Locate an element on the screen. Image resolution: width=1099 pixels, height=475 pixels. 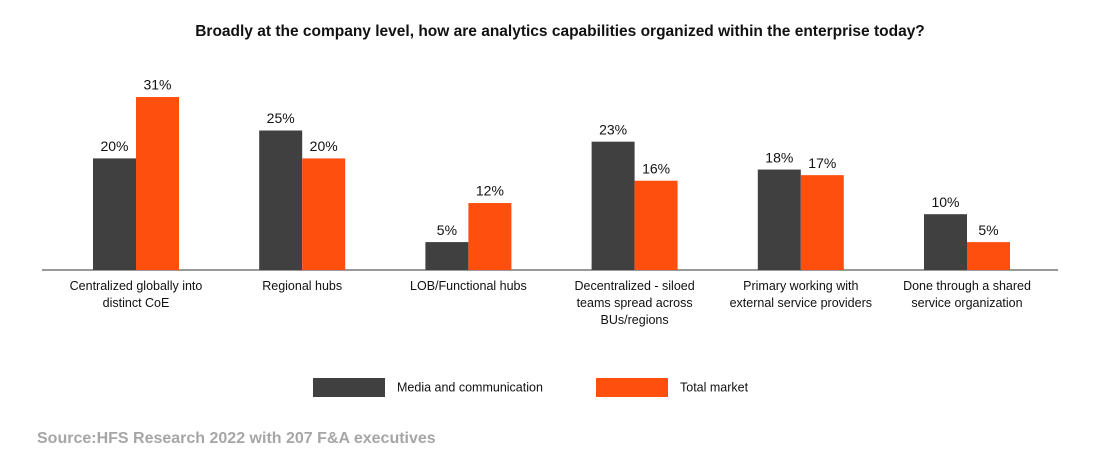
x-tick-label: Centralized globally into distinct CoE is located at coordinates (136, 294).